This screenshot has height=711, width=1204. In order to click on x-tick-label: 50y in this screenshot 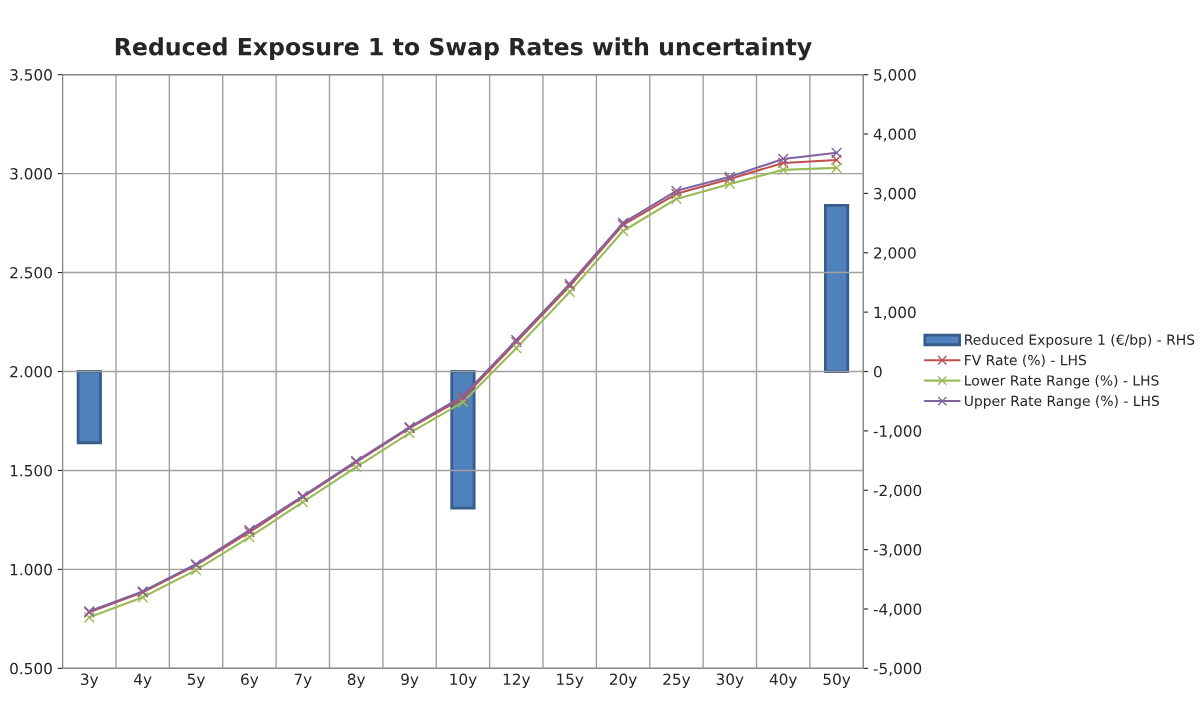, I will do `click(837, 680)`.